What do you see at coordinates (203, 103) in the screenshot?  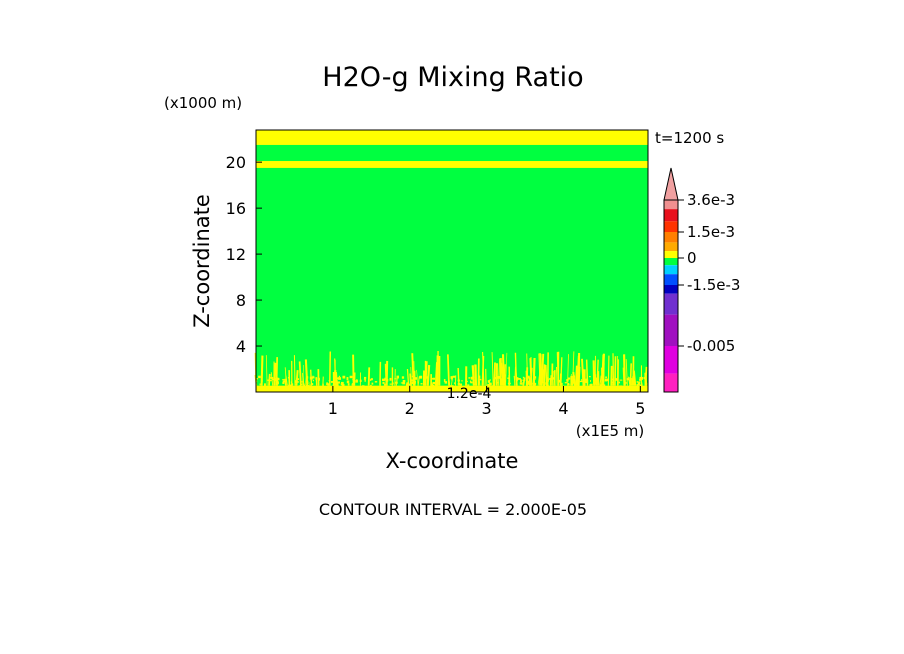 I see `y-unit-label: (x1000 m)` at bounding box center [203, 103].